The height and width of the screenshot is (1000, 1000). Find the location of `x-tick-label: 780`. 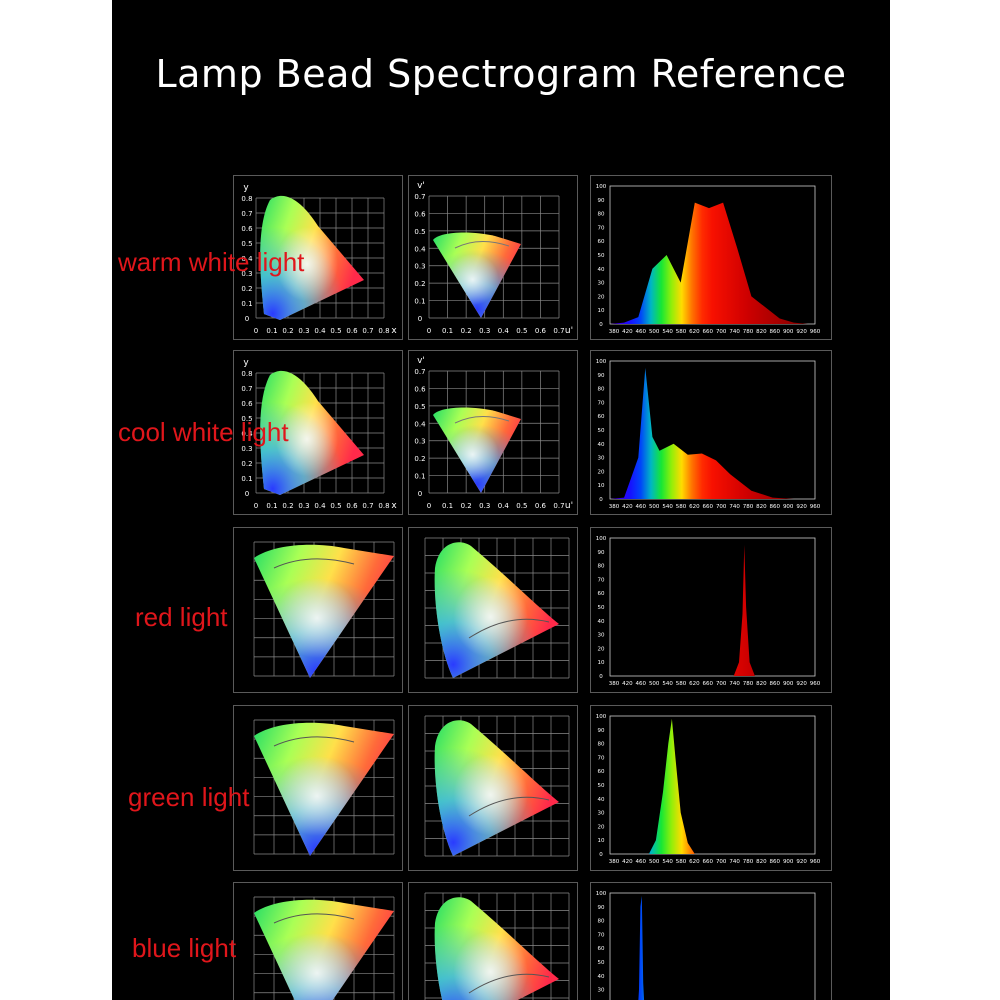

x-tick-label: 780 is located at coordinates (748, 332).